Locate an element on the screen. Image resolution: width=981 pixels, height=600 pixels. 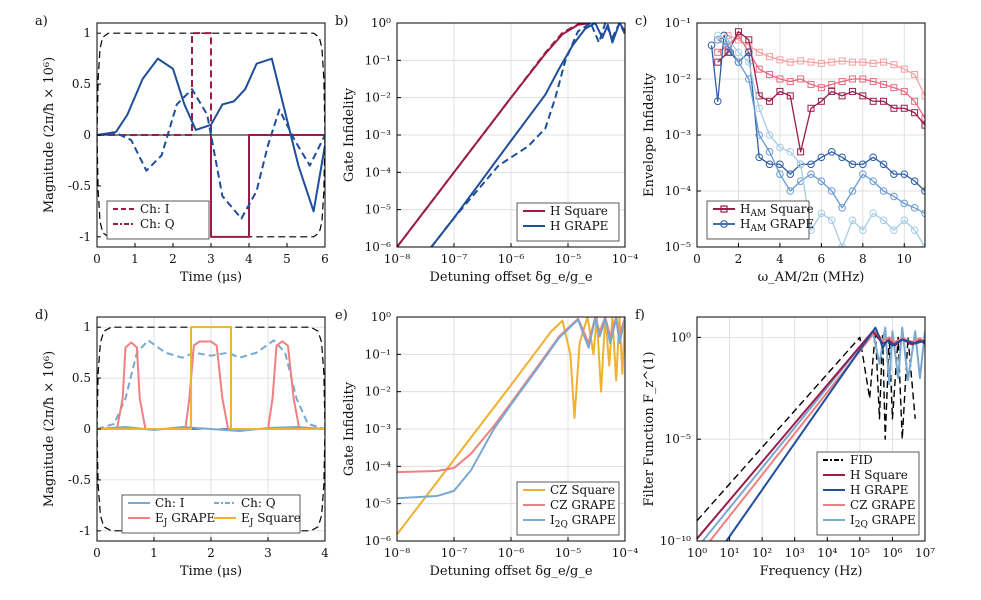
legend: Ch: I Ch: Q EJ GRAPE EJ Square is located at coordinates (211, 514).